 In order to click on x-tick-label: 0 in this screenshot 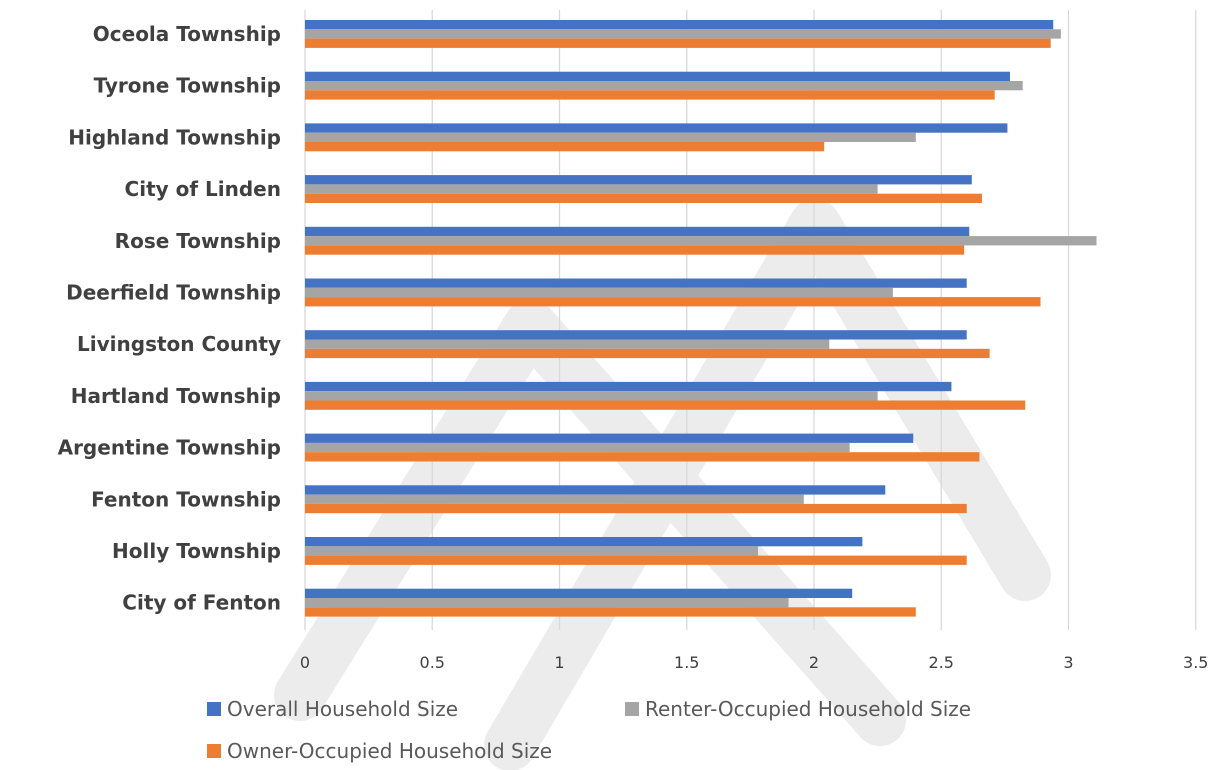, I will do `click(305, 662)`.